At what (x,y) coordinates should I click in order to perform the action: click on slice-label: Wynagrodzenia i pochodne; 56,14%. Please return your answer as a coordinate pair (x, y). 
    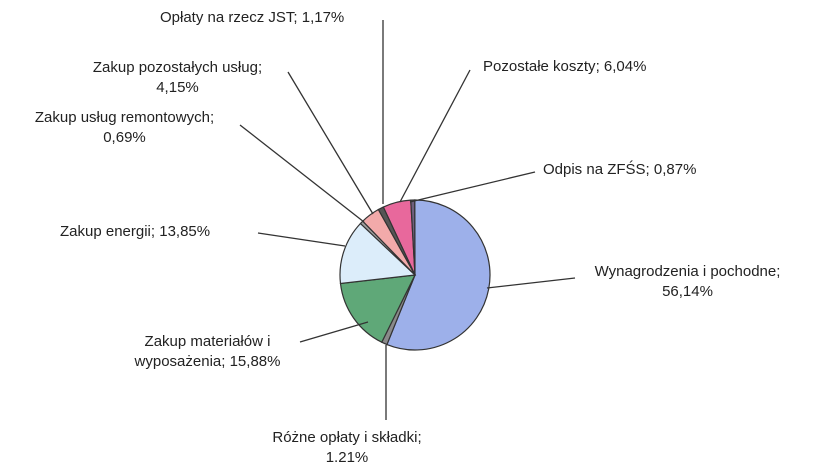
    Looking at the image, I should click on (687, 282).